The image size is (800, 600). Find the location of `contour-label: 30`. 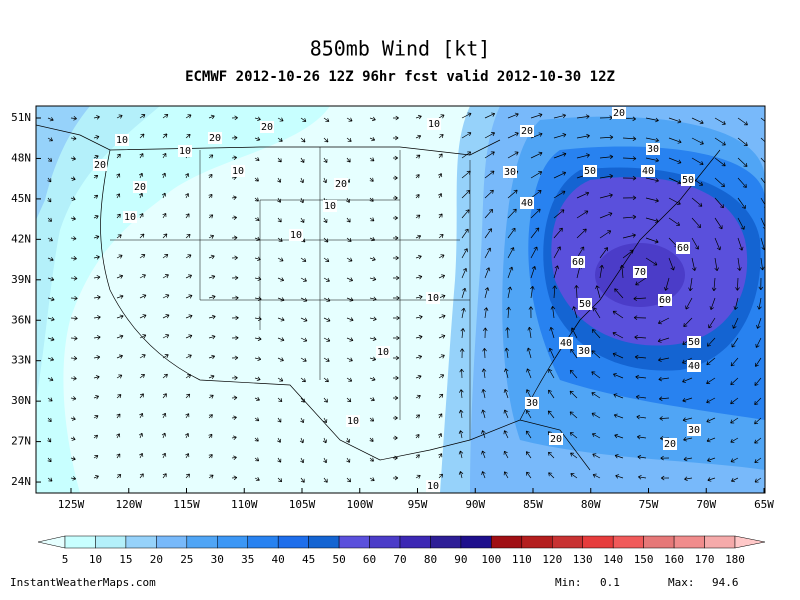

contour-label: 30 is located at coordinates (653, 149).